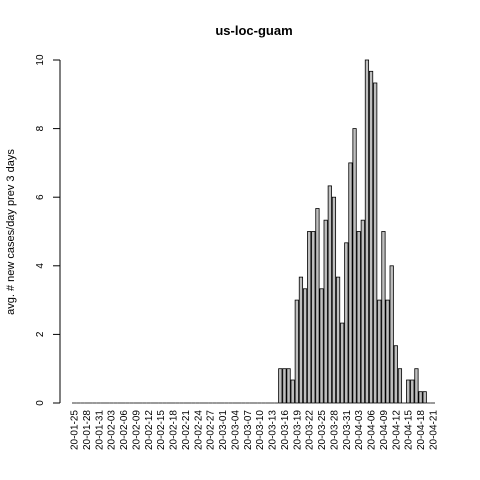 The width and height of the screenshot is (480, 480). Describe the element at coordinates (359, 430) in the screenshot. I see `x-tick-label: 20-04-03` at that location.